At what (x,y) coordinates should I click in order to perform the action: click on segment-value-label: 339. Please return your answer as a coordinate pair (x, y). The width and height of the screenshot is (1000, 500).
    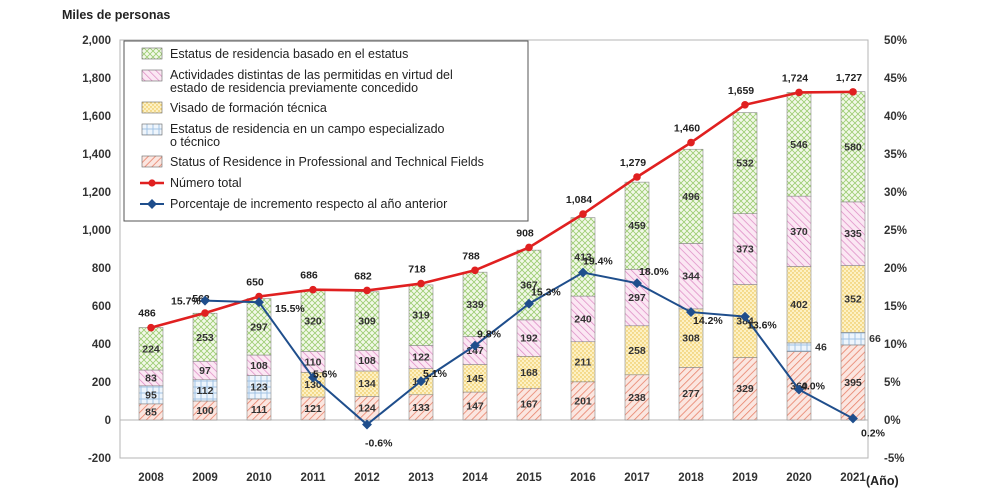
    Looking at the image, I should click on (475, 305).